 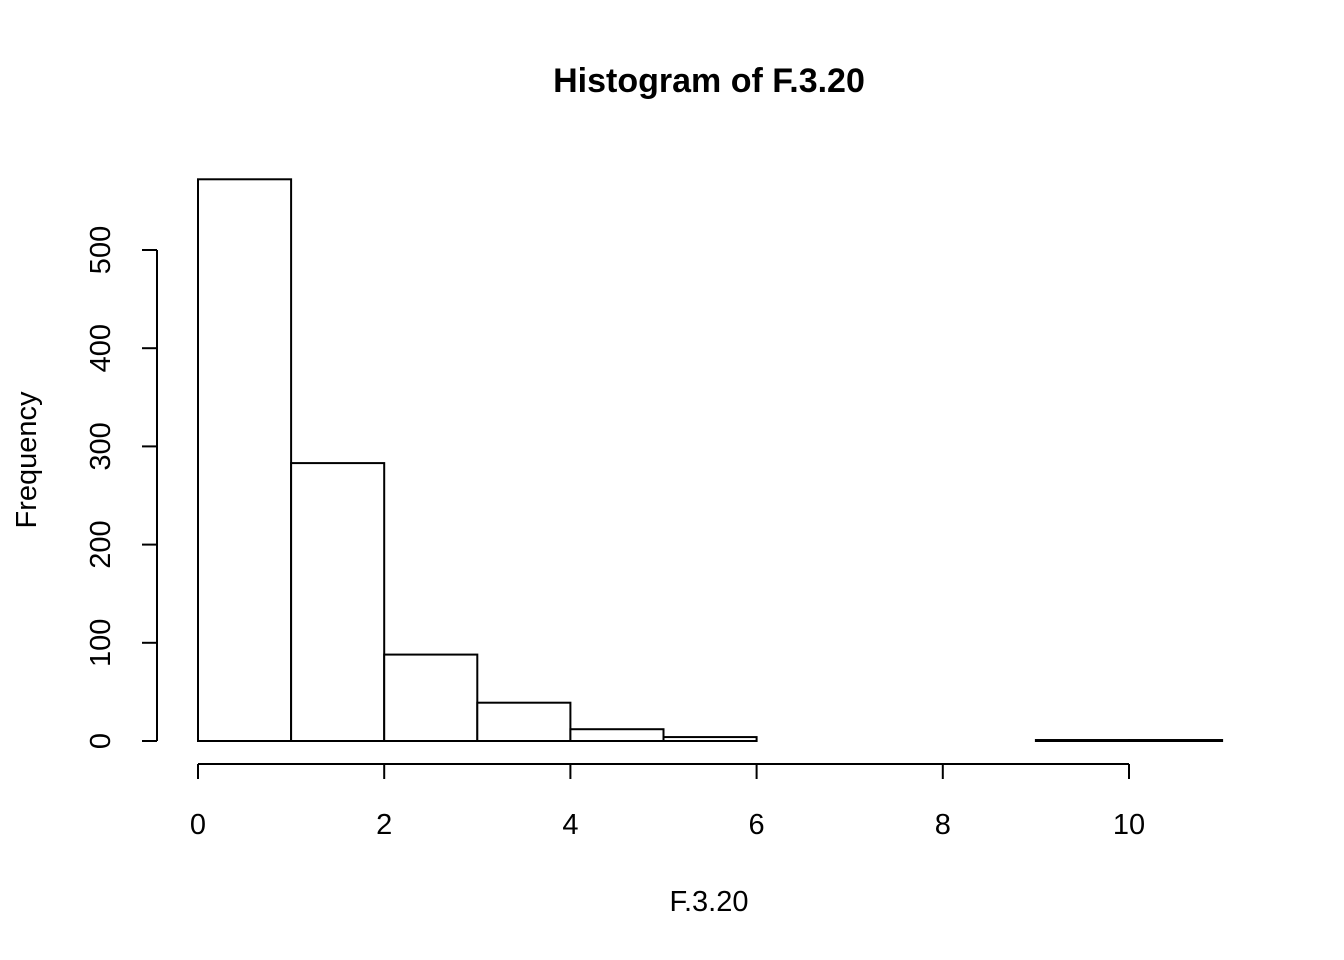 I want to click on y-axis: 0 100 200 300 400 500, so click(x=121, y=487).